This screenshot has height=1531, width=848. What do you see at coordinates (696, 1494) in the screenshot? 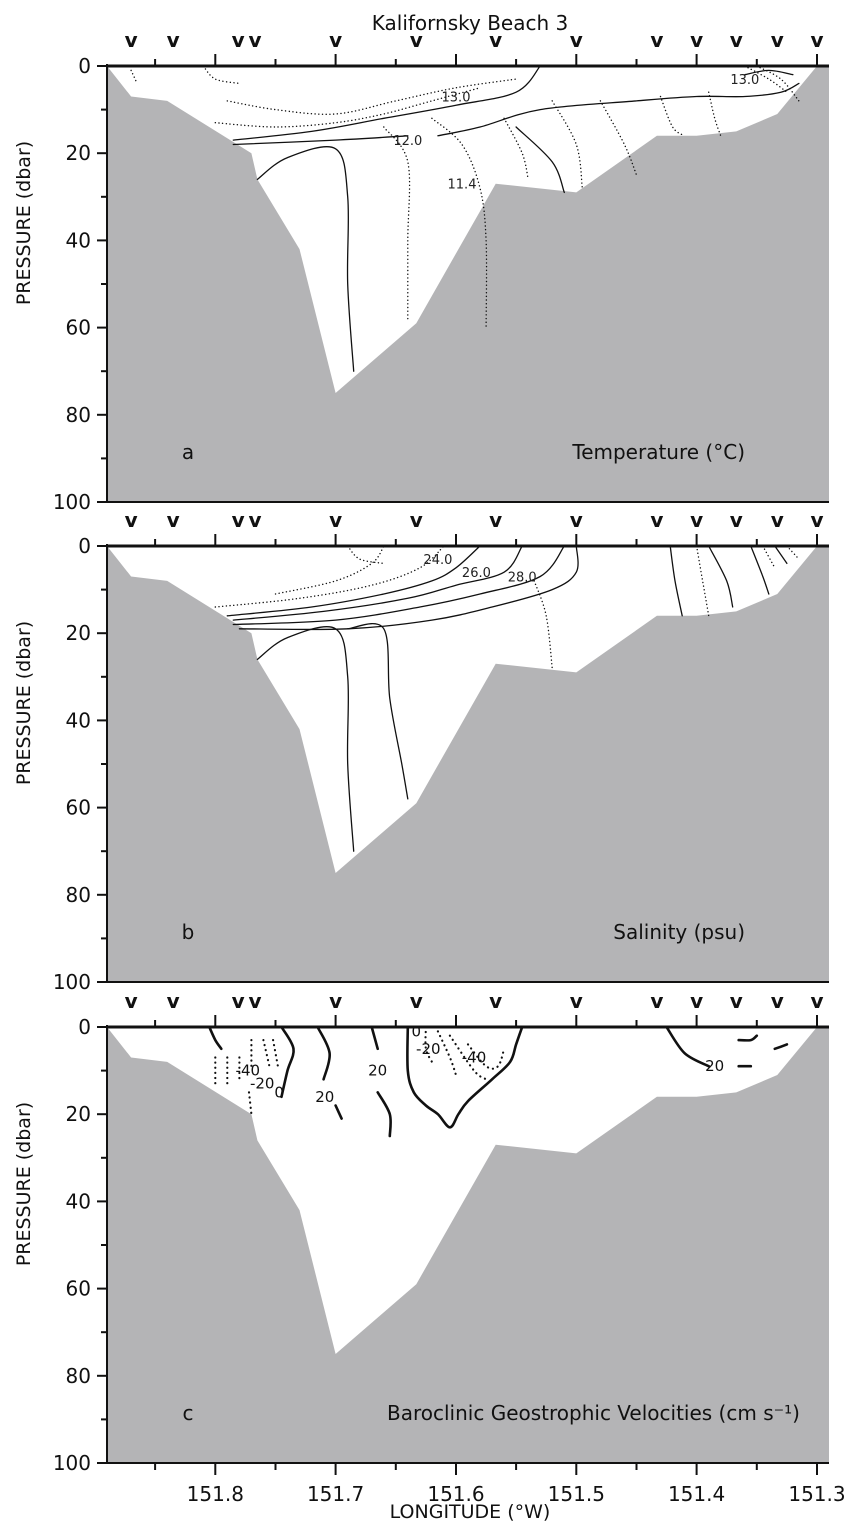
I see `x-tick-label: 151.4` at bounding box center [696, 1494].